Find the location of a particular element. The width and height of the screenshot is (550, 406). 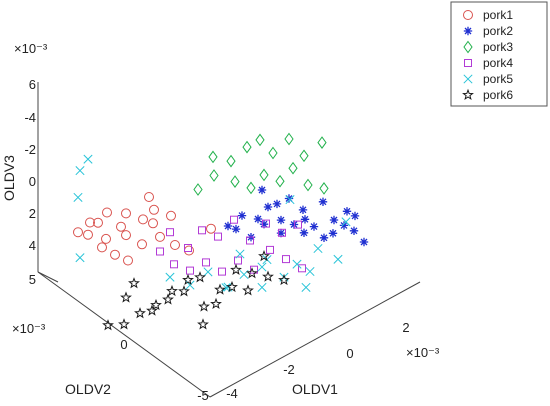

legend: pork1 pork2 pork3 pork4 pork5 pork6 is located at coordinates (499, 54).